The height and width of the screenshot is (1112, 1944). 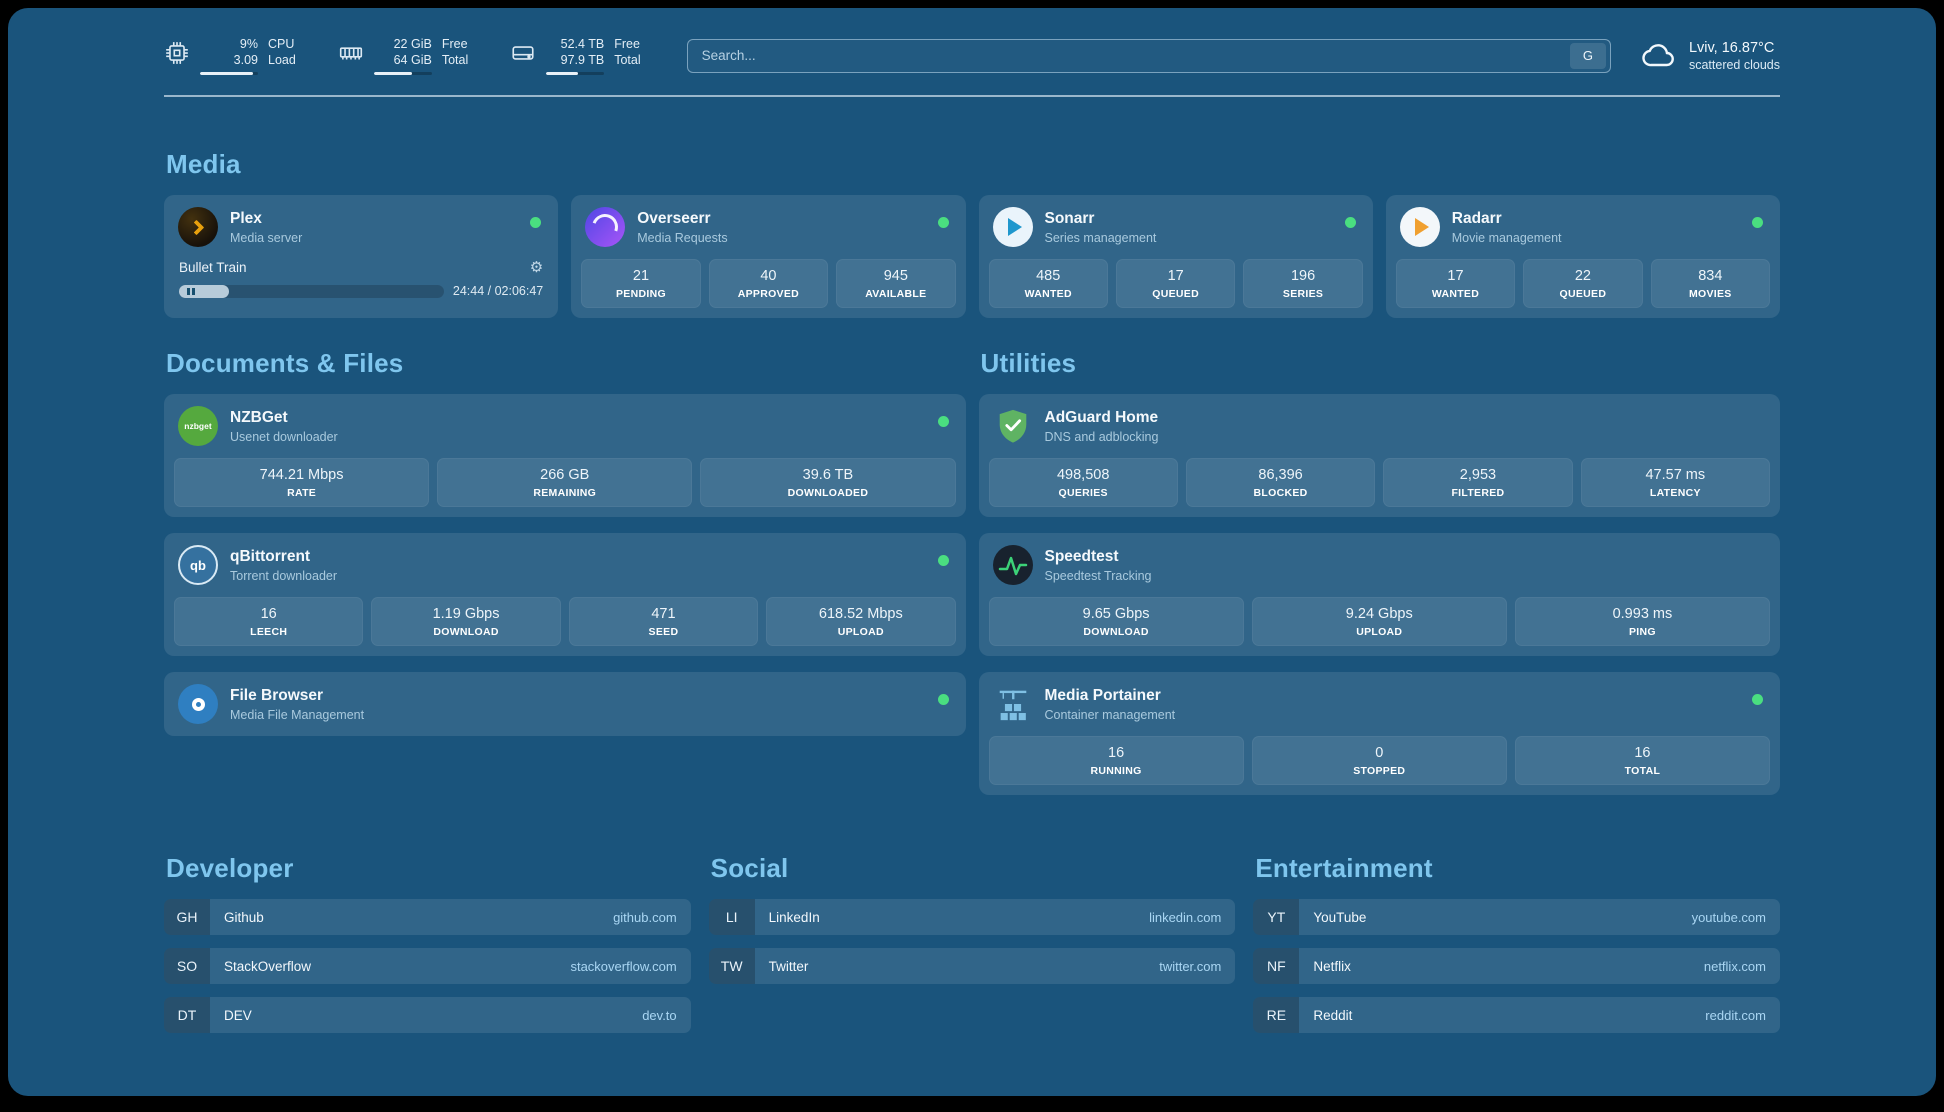 I want to click on stat-box: 9.65 Gbps DOWNLOAD, so click(x=1116, y=621).